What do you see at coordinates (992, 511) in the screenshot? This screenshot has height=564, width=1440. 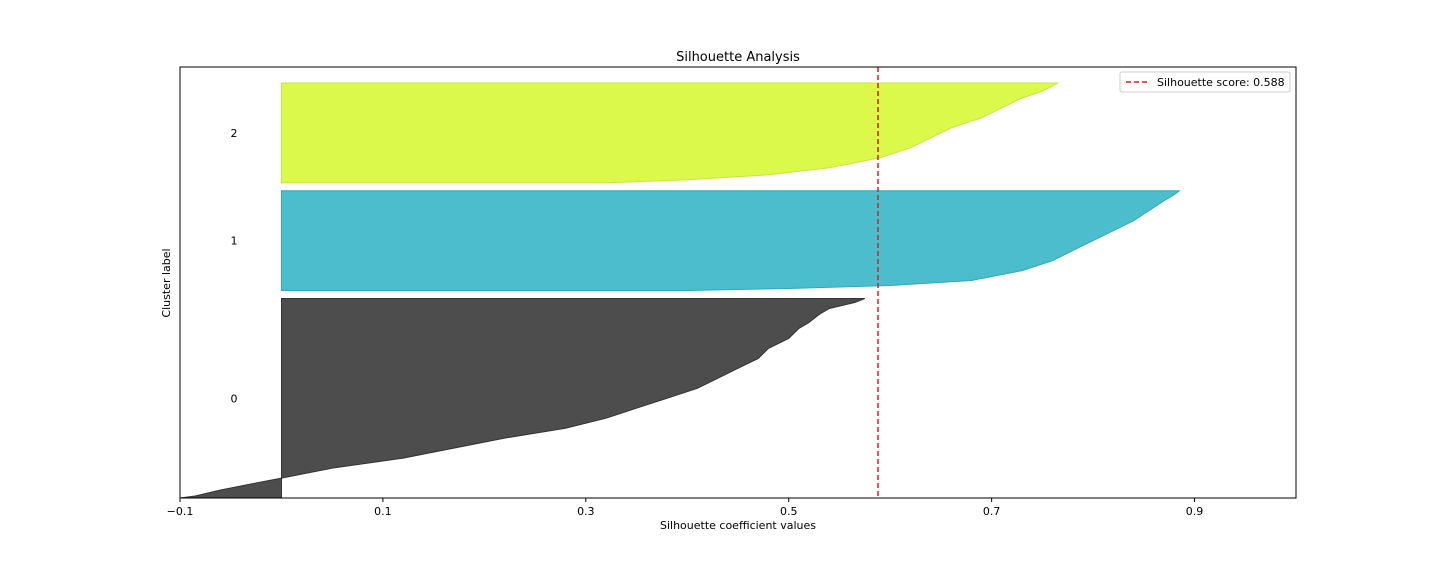 I see `x-tick-label: 0.7` at bounding box center [992, 511].